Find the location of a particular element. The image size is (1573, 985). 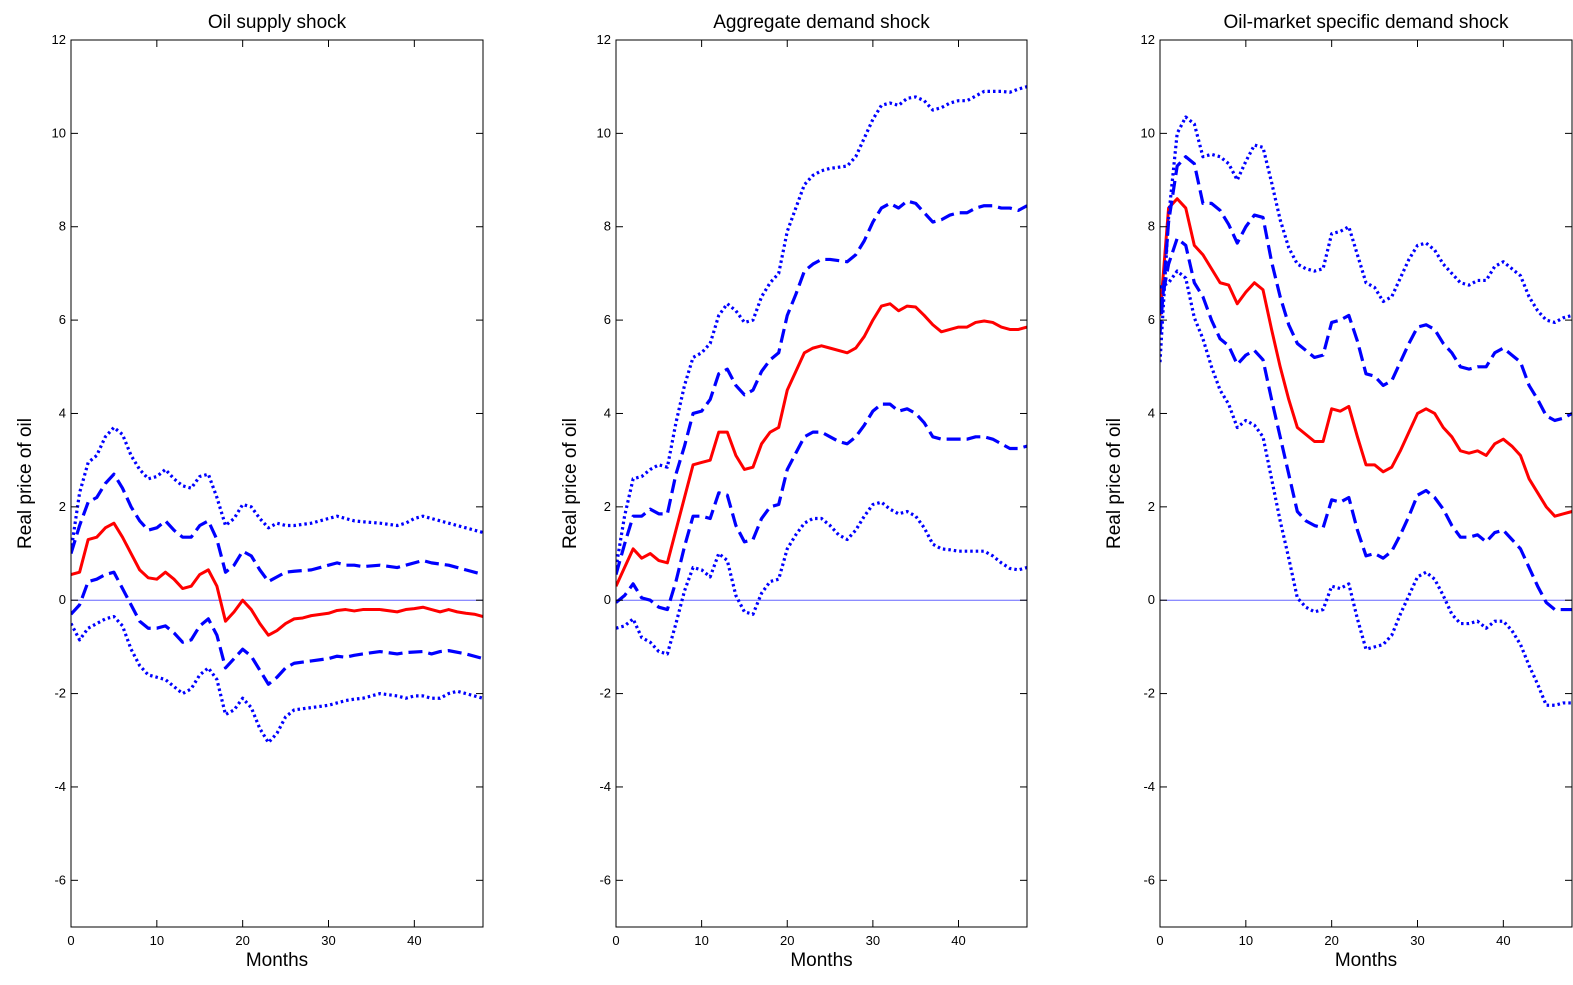

series-group is located at coordinates (277, 585).